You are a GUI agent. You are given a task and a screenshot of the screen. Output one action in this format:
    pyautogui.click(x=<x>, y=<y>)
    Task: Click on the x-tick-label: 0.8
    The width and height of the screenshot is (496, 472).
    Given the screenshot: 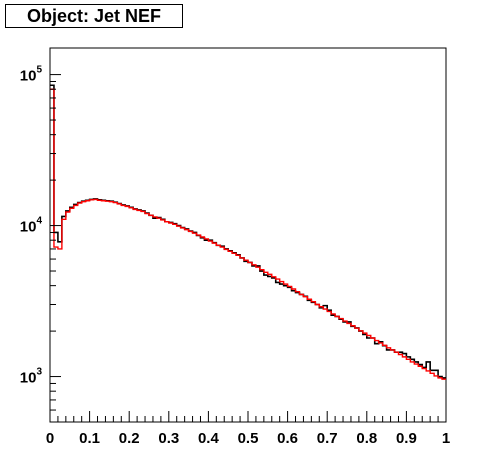 What is the action you would take?
    pyautogui.click(x=366, y=438)
    